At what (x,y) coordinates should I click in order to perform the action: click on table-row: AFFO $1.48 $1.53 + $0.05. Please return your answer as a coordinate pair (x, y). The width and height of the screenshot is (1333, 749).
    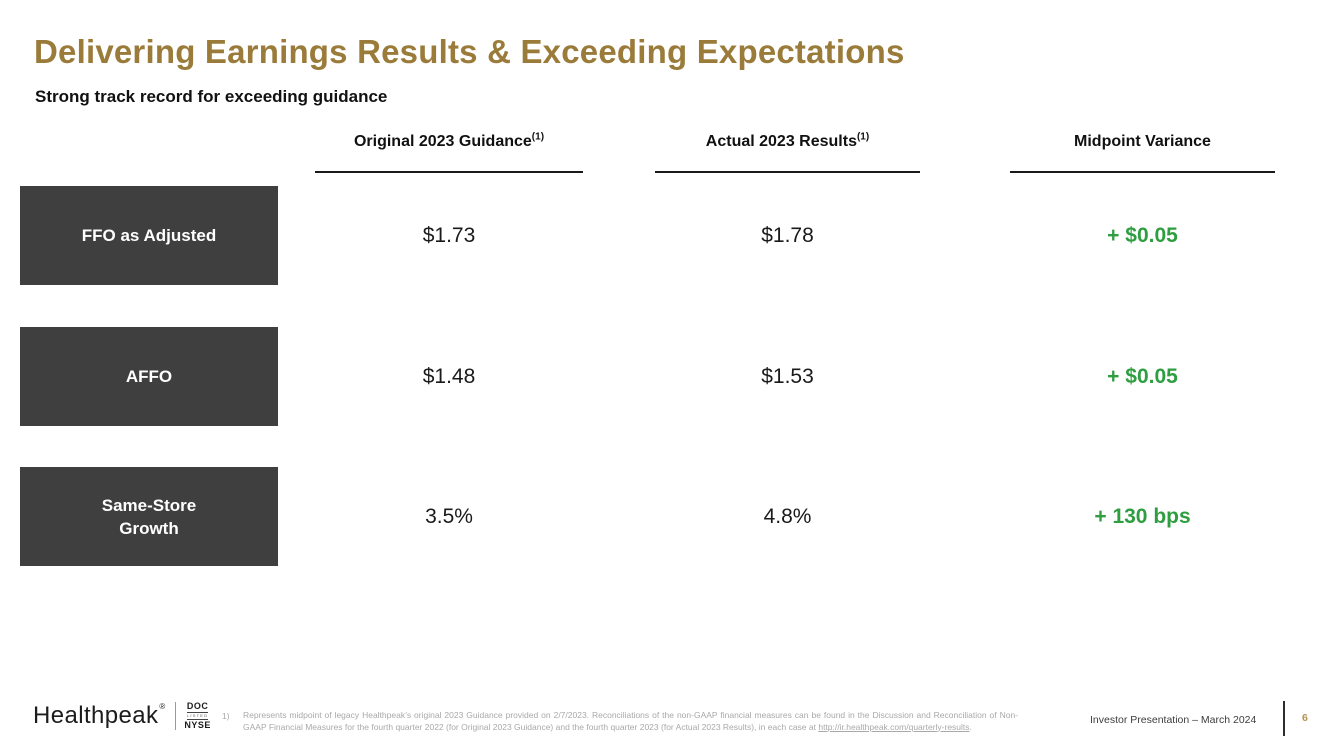
    Looking at the image, I should click on (666, 376).